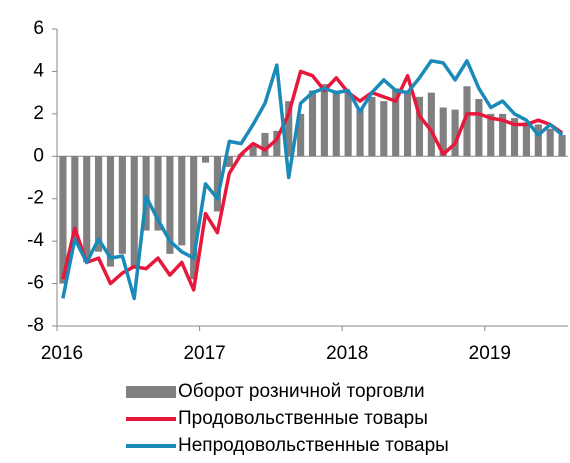 The image size is (570, 463). I want to click on y-tick-label: 4, so click(38, 70).